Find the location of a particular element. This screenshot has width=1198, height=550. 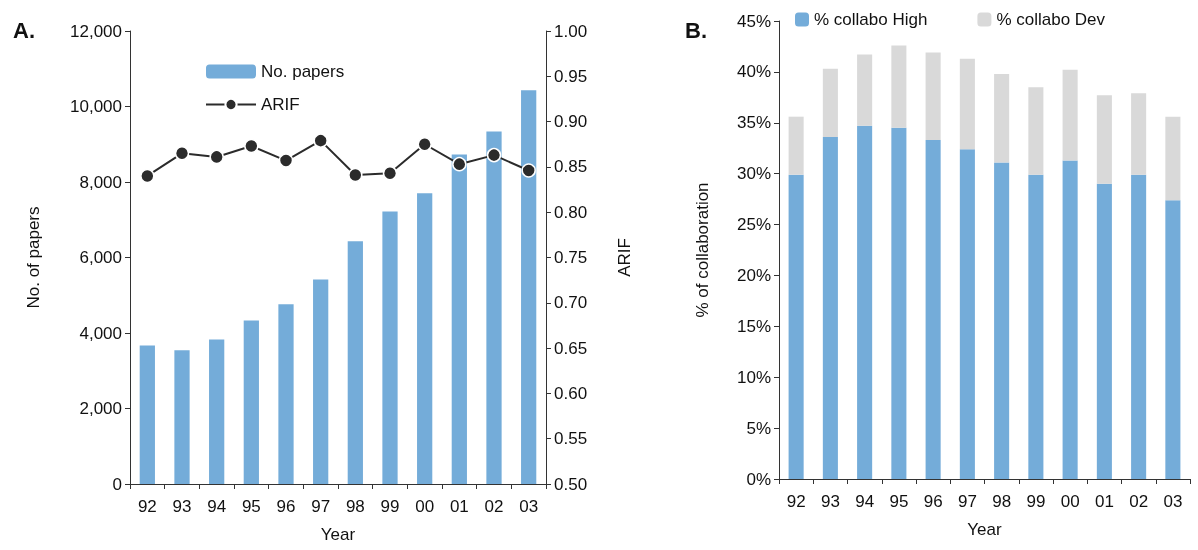

x-tick-label: 92 is located at coordinates (147, 506).